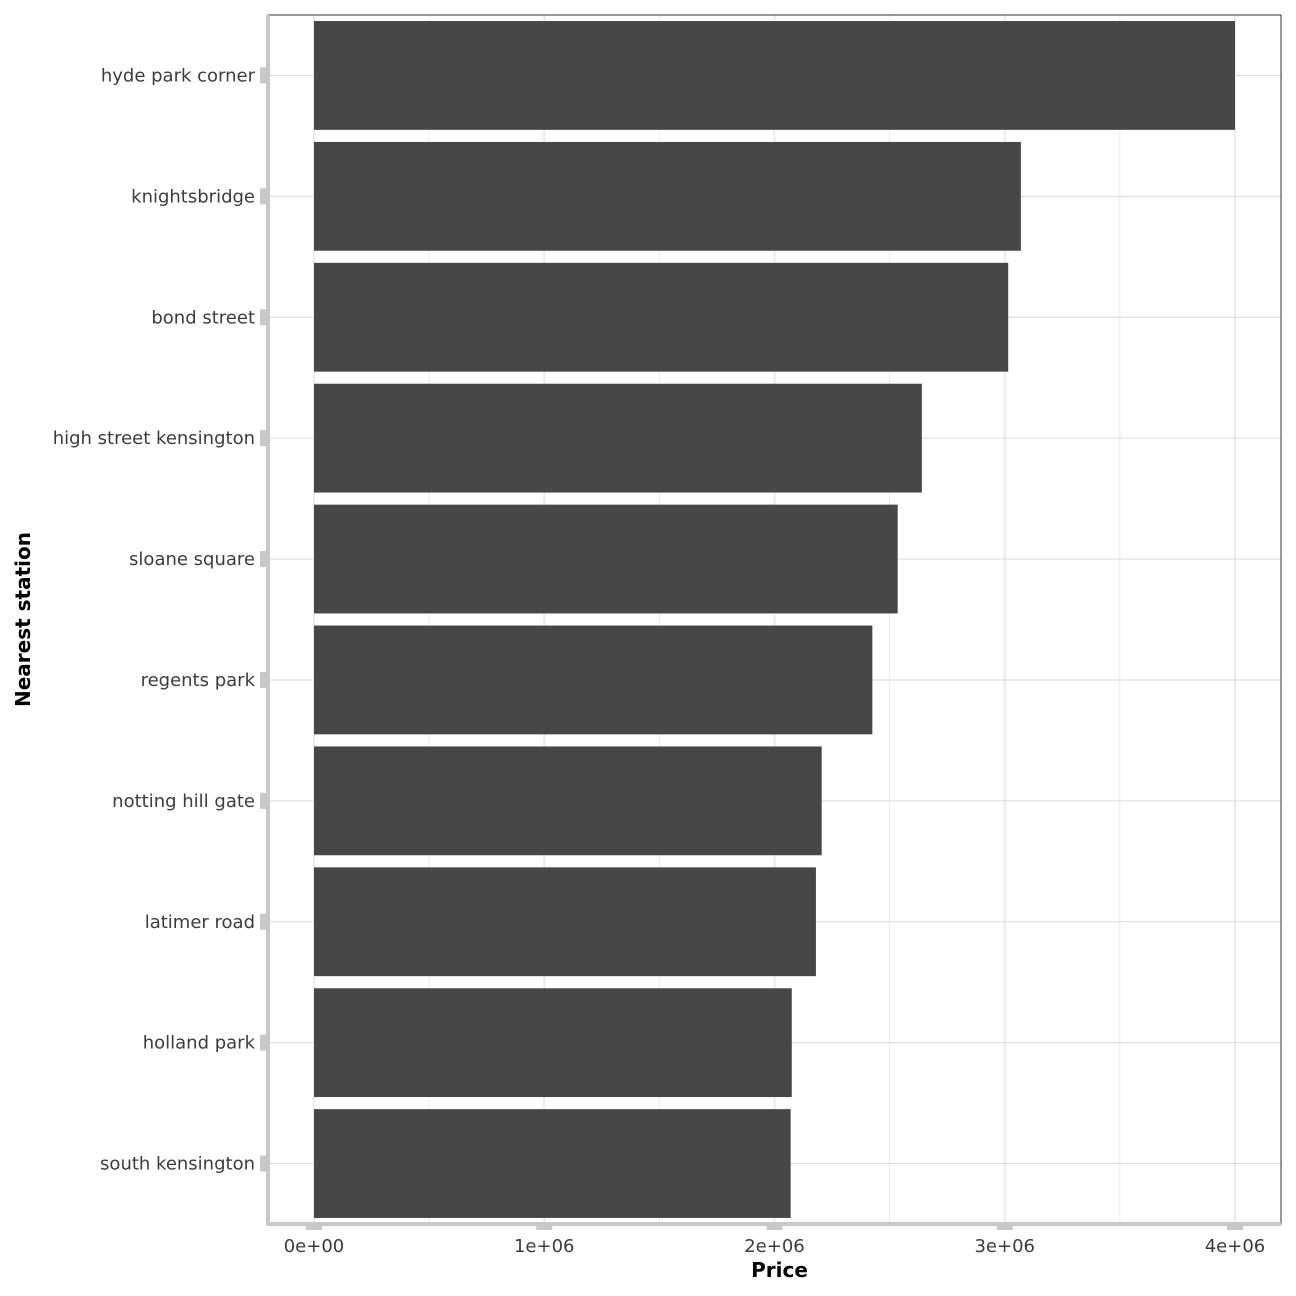 The height and width of the screenshot is (1296, 1296). What do you see at coordinates (154, 438) in the screenshot?
I see `y-tick-label: high street kensington` at bounding box center [154, 438].